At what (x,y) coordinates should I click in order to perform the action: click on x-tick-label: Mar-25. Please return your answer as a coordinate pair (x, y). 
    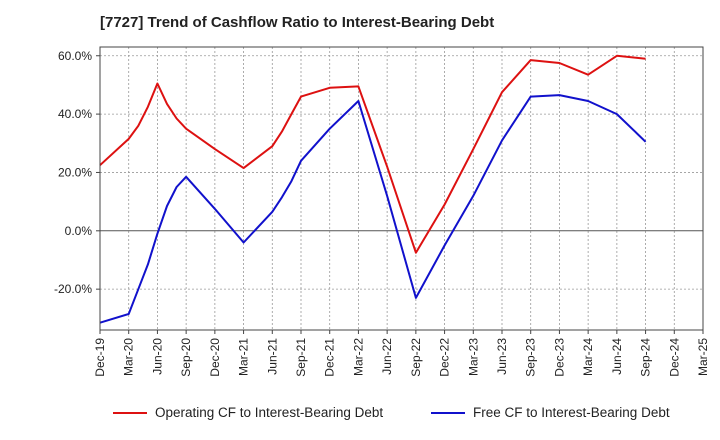
    Looking at the image, I should click on (703, 357).